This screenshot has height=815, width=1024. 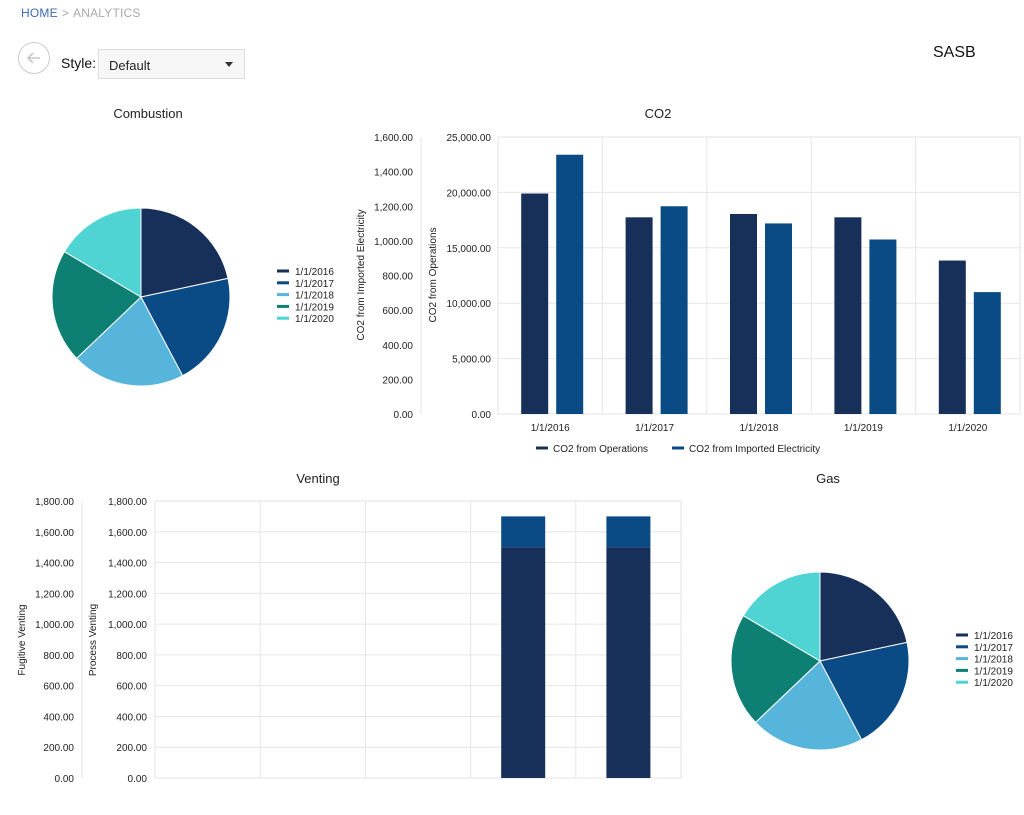 I want to click on co2-left-axis-tick-8: 1,600.00, so click(x=393, y=138).